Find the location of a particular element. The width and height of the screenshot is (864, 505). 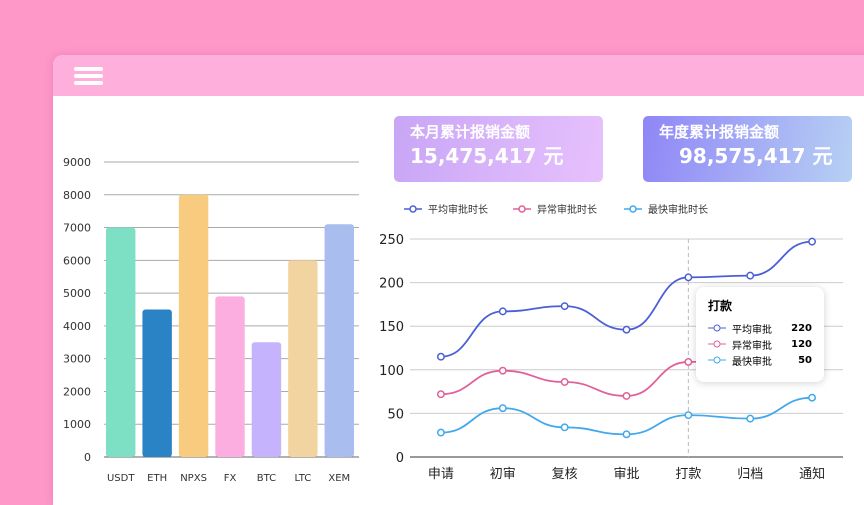

tooltip-row: 异常审批 120 is located at coordinates (760, 344).